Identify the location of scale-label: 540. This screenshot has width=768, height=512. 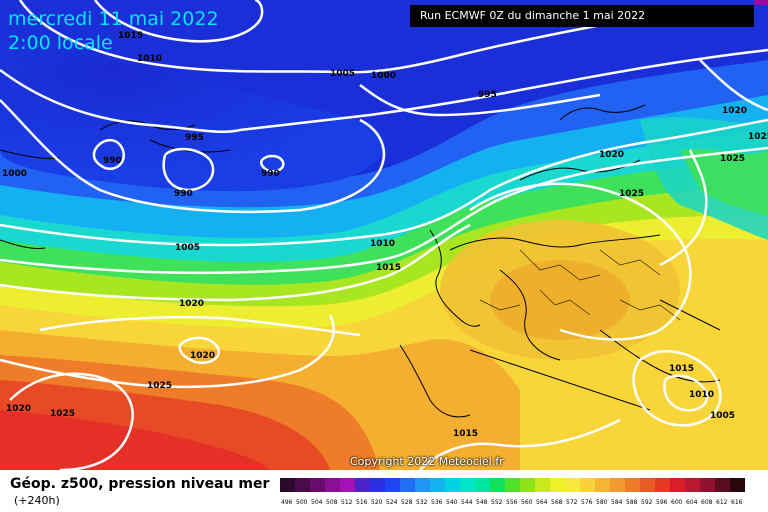
(452, 502).